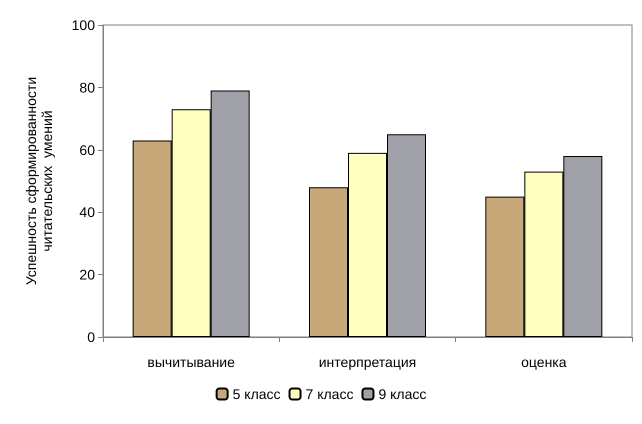  What do you see at coordinates (544, 362) in the screenshot?
I see `x-tick-label: оценка` at bounding box center [544, 362].